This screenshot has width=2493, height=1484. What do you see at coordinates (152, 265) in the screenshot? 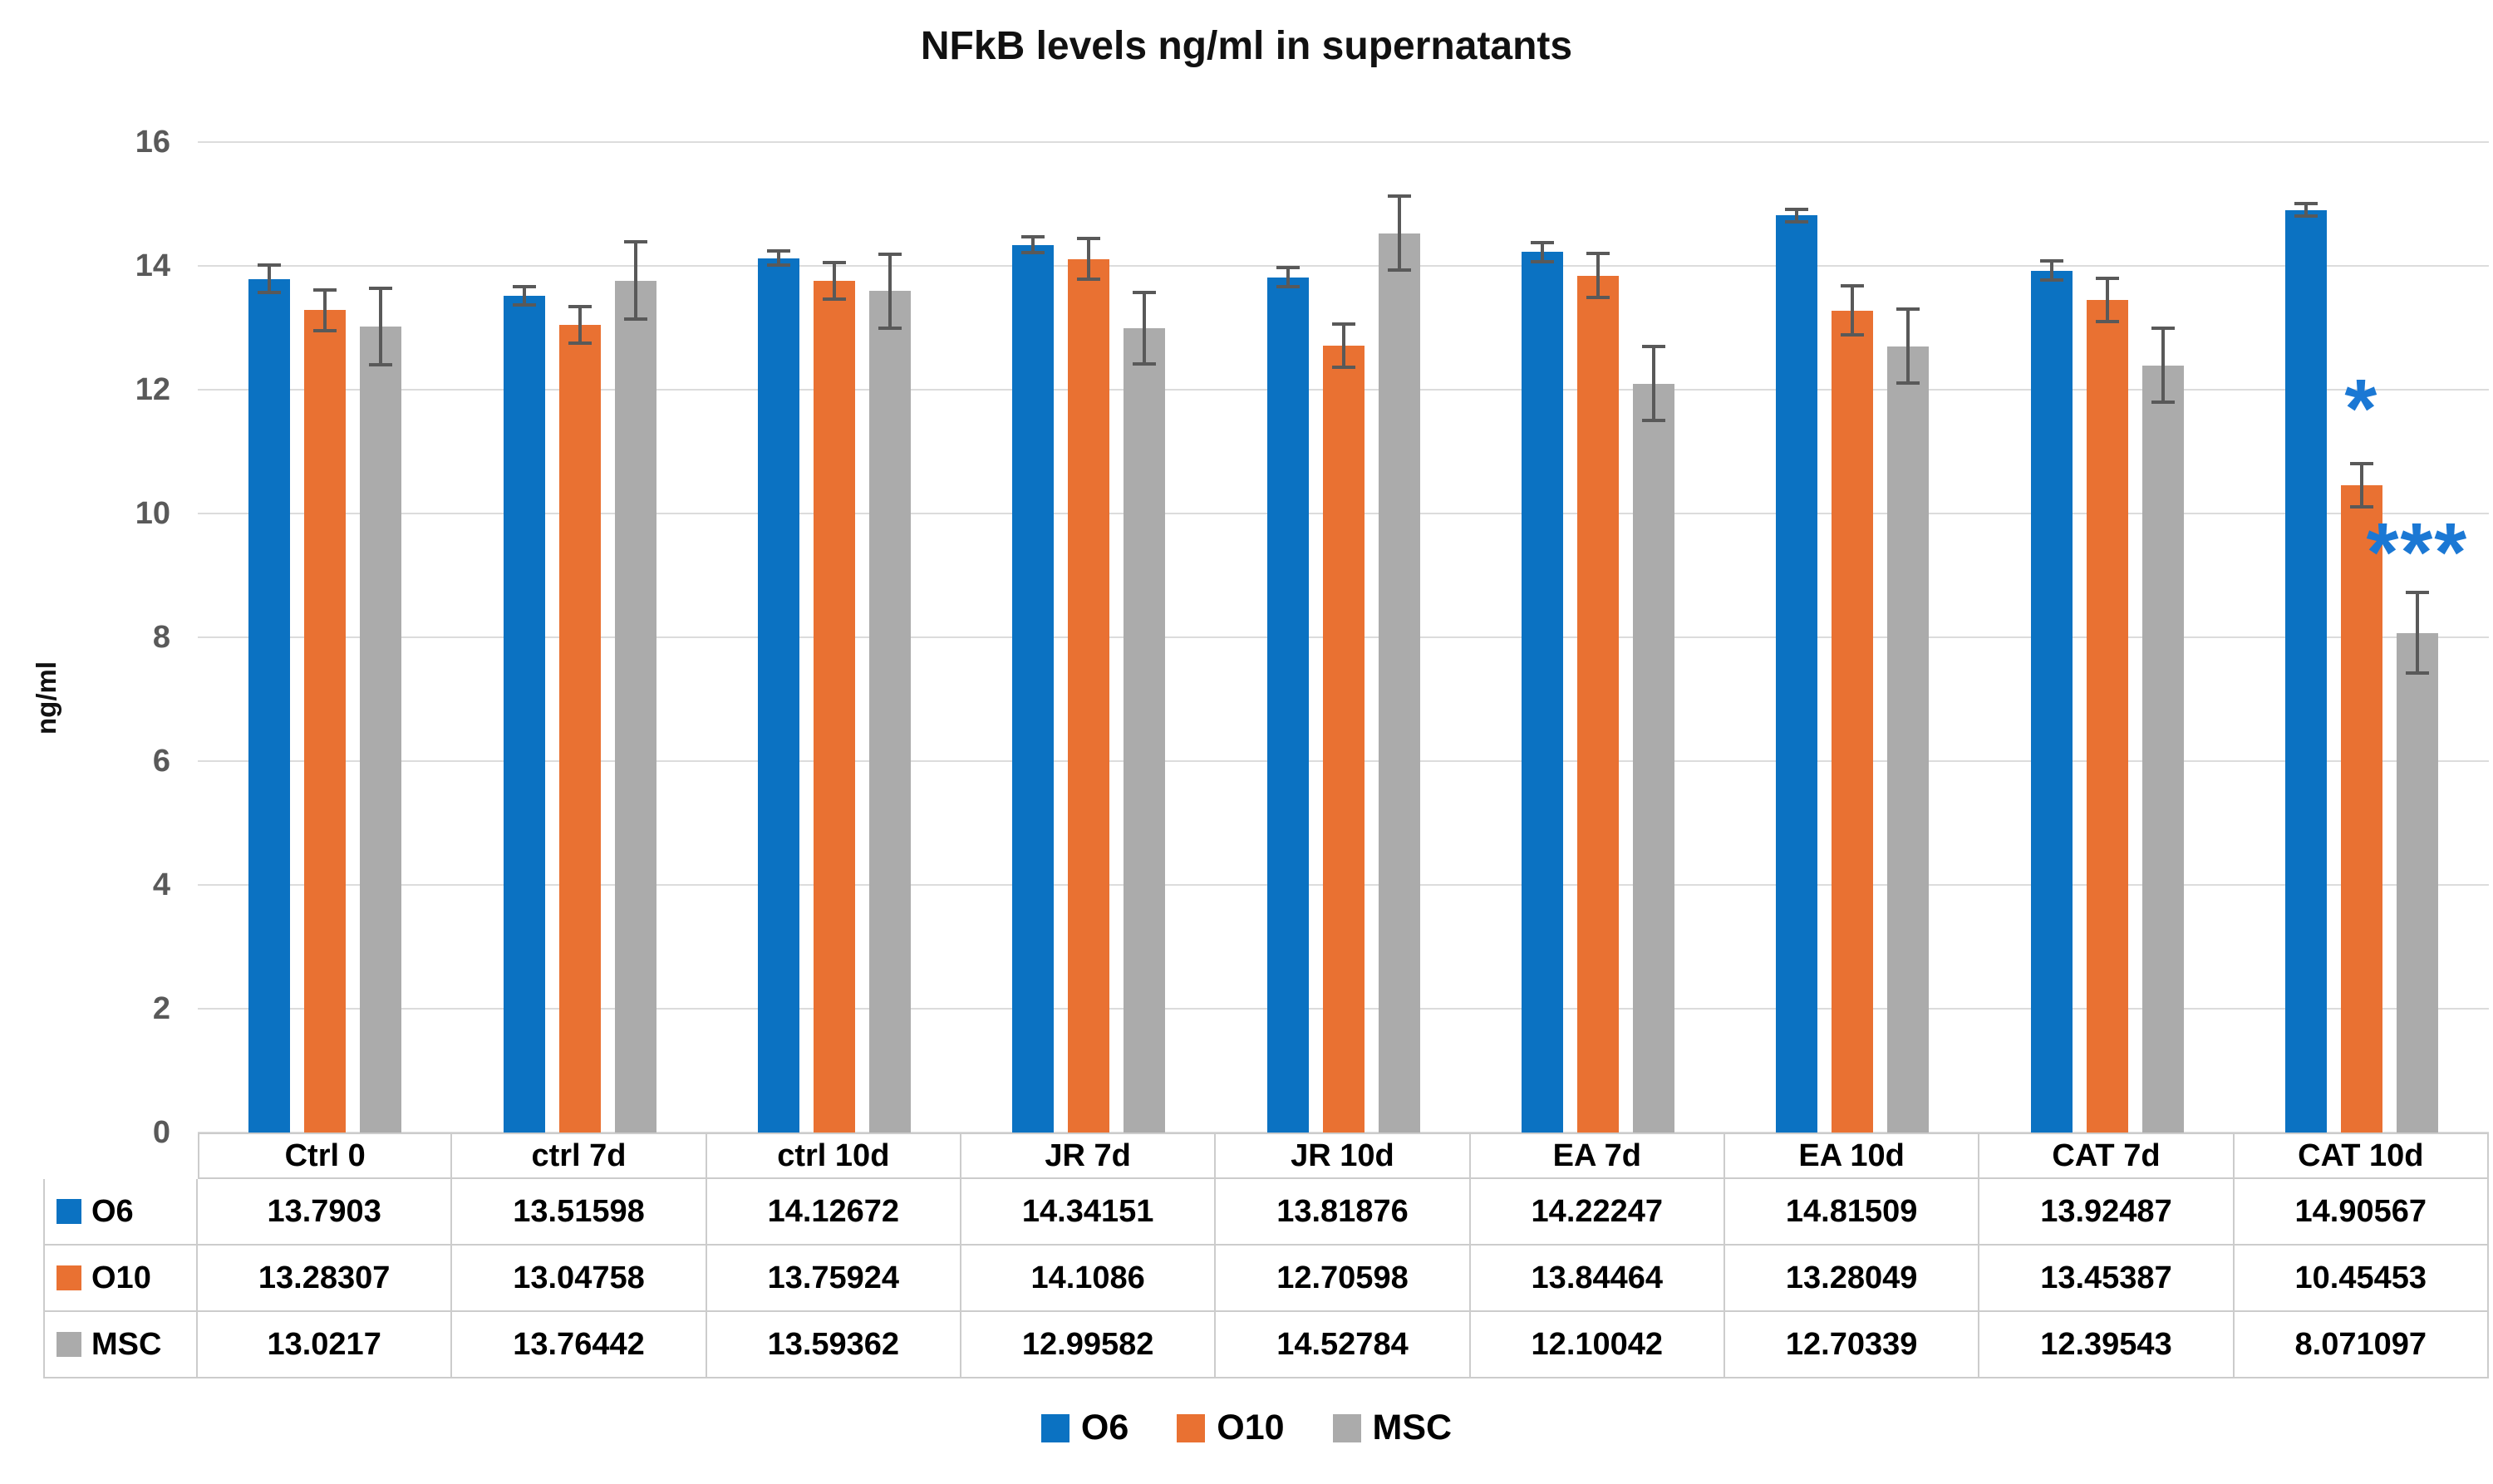
I see `y-tick-label: 14` at bounding box center [152, 265].